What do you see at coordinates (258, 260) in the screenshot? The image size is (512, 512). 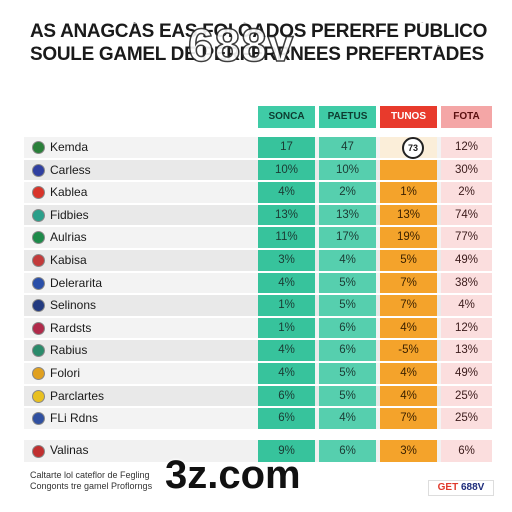 I see `table-row: Kabisa 3% 4% 5% 49%` at bounding box center [258, 260].